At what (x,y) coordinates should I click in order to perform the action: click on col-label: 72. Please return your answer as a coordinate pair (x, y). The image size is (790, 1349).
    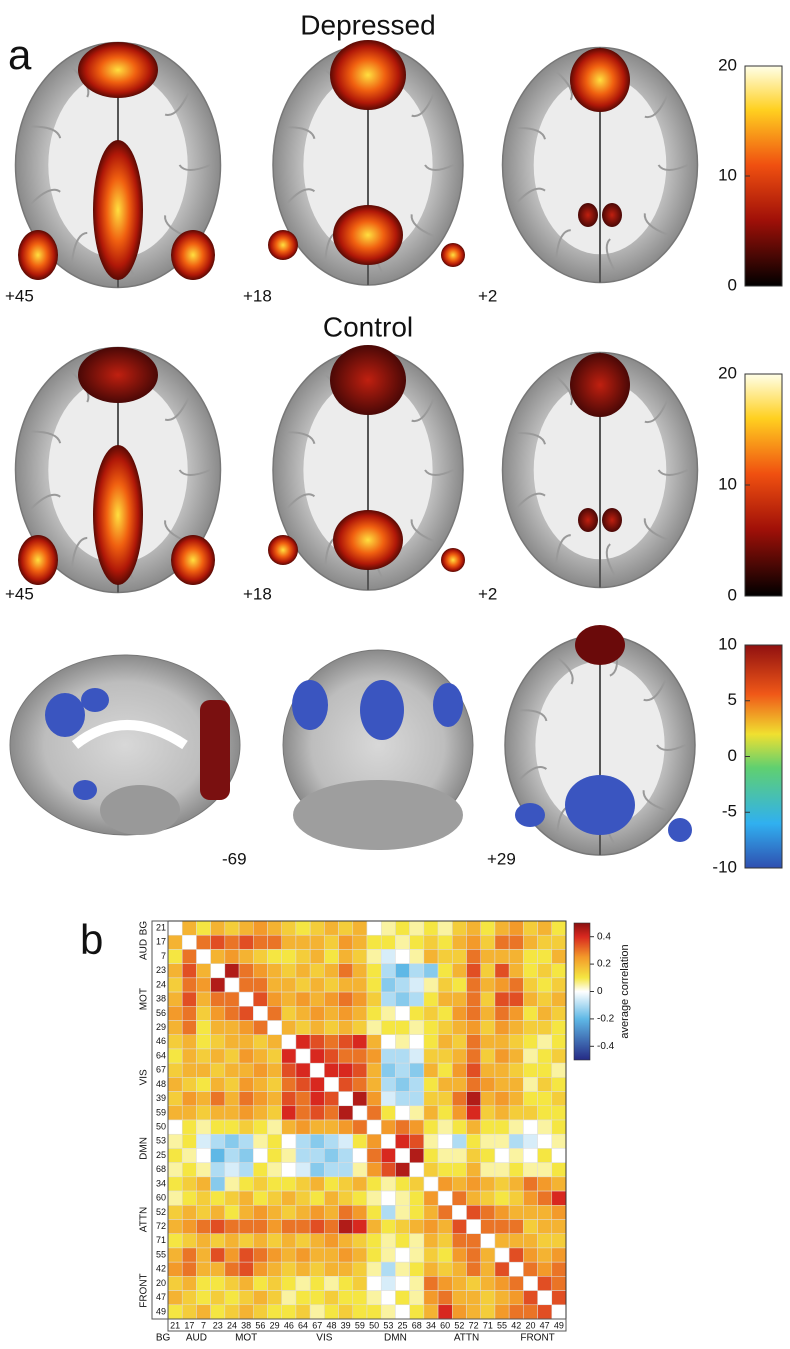
    Looking at the image, I should click on (474, 1325).